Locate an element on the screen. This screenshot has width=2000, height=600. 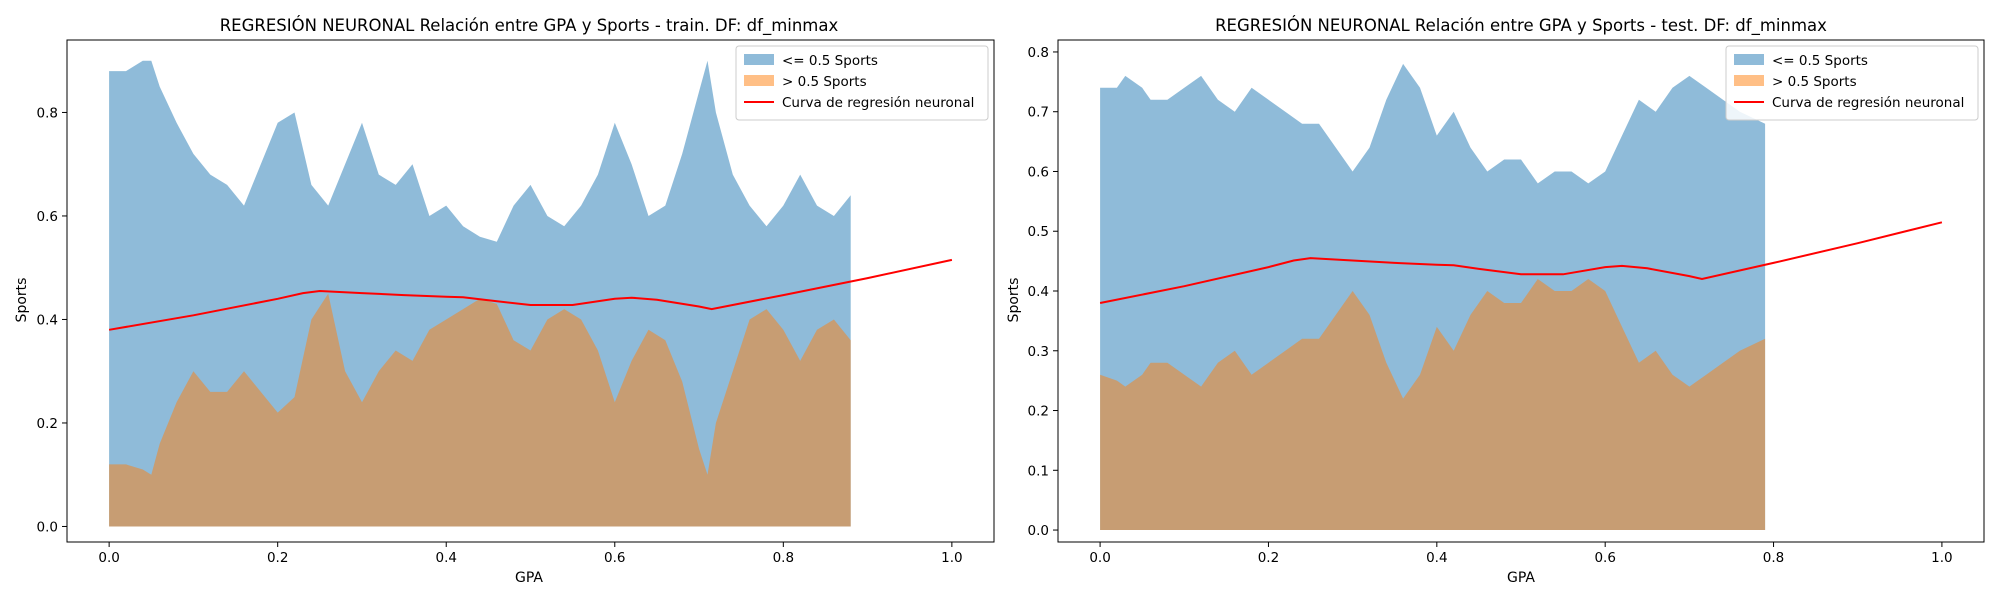
y-tick-label: 0.5 is located at coordinates (1038, 232).